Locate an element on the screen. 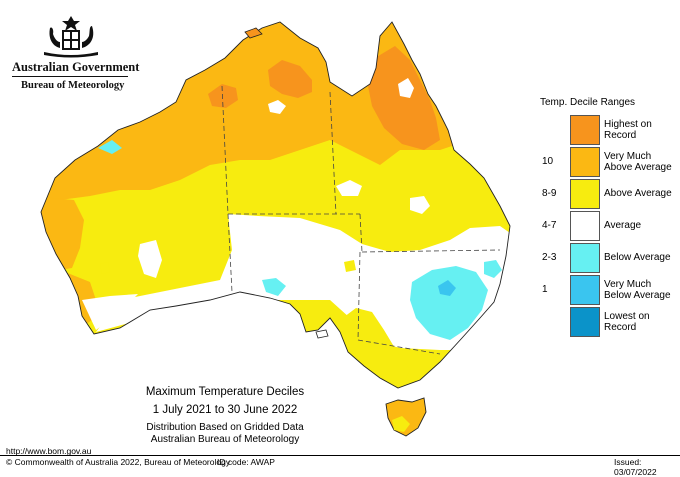  region-below-average-nsw is located at coordinates (449, 303).